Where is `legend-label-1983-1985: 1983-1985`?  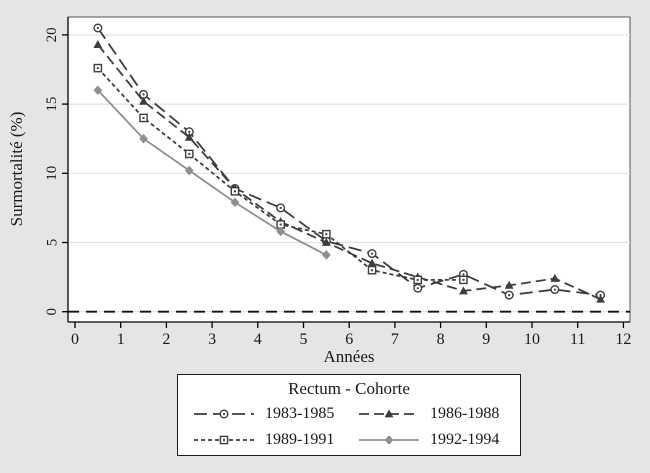
legend-label-1983-1985: 1983-1985 is located at coordinates (300, 413).